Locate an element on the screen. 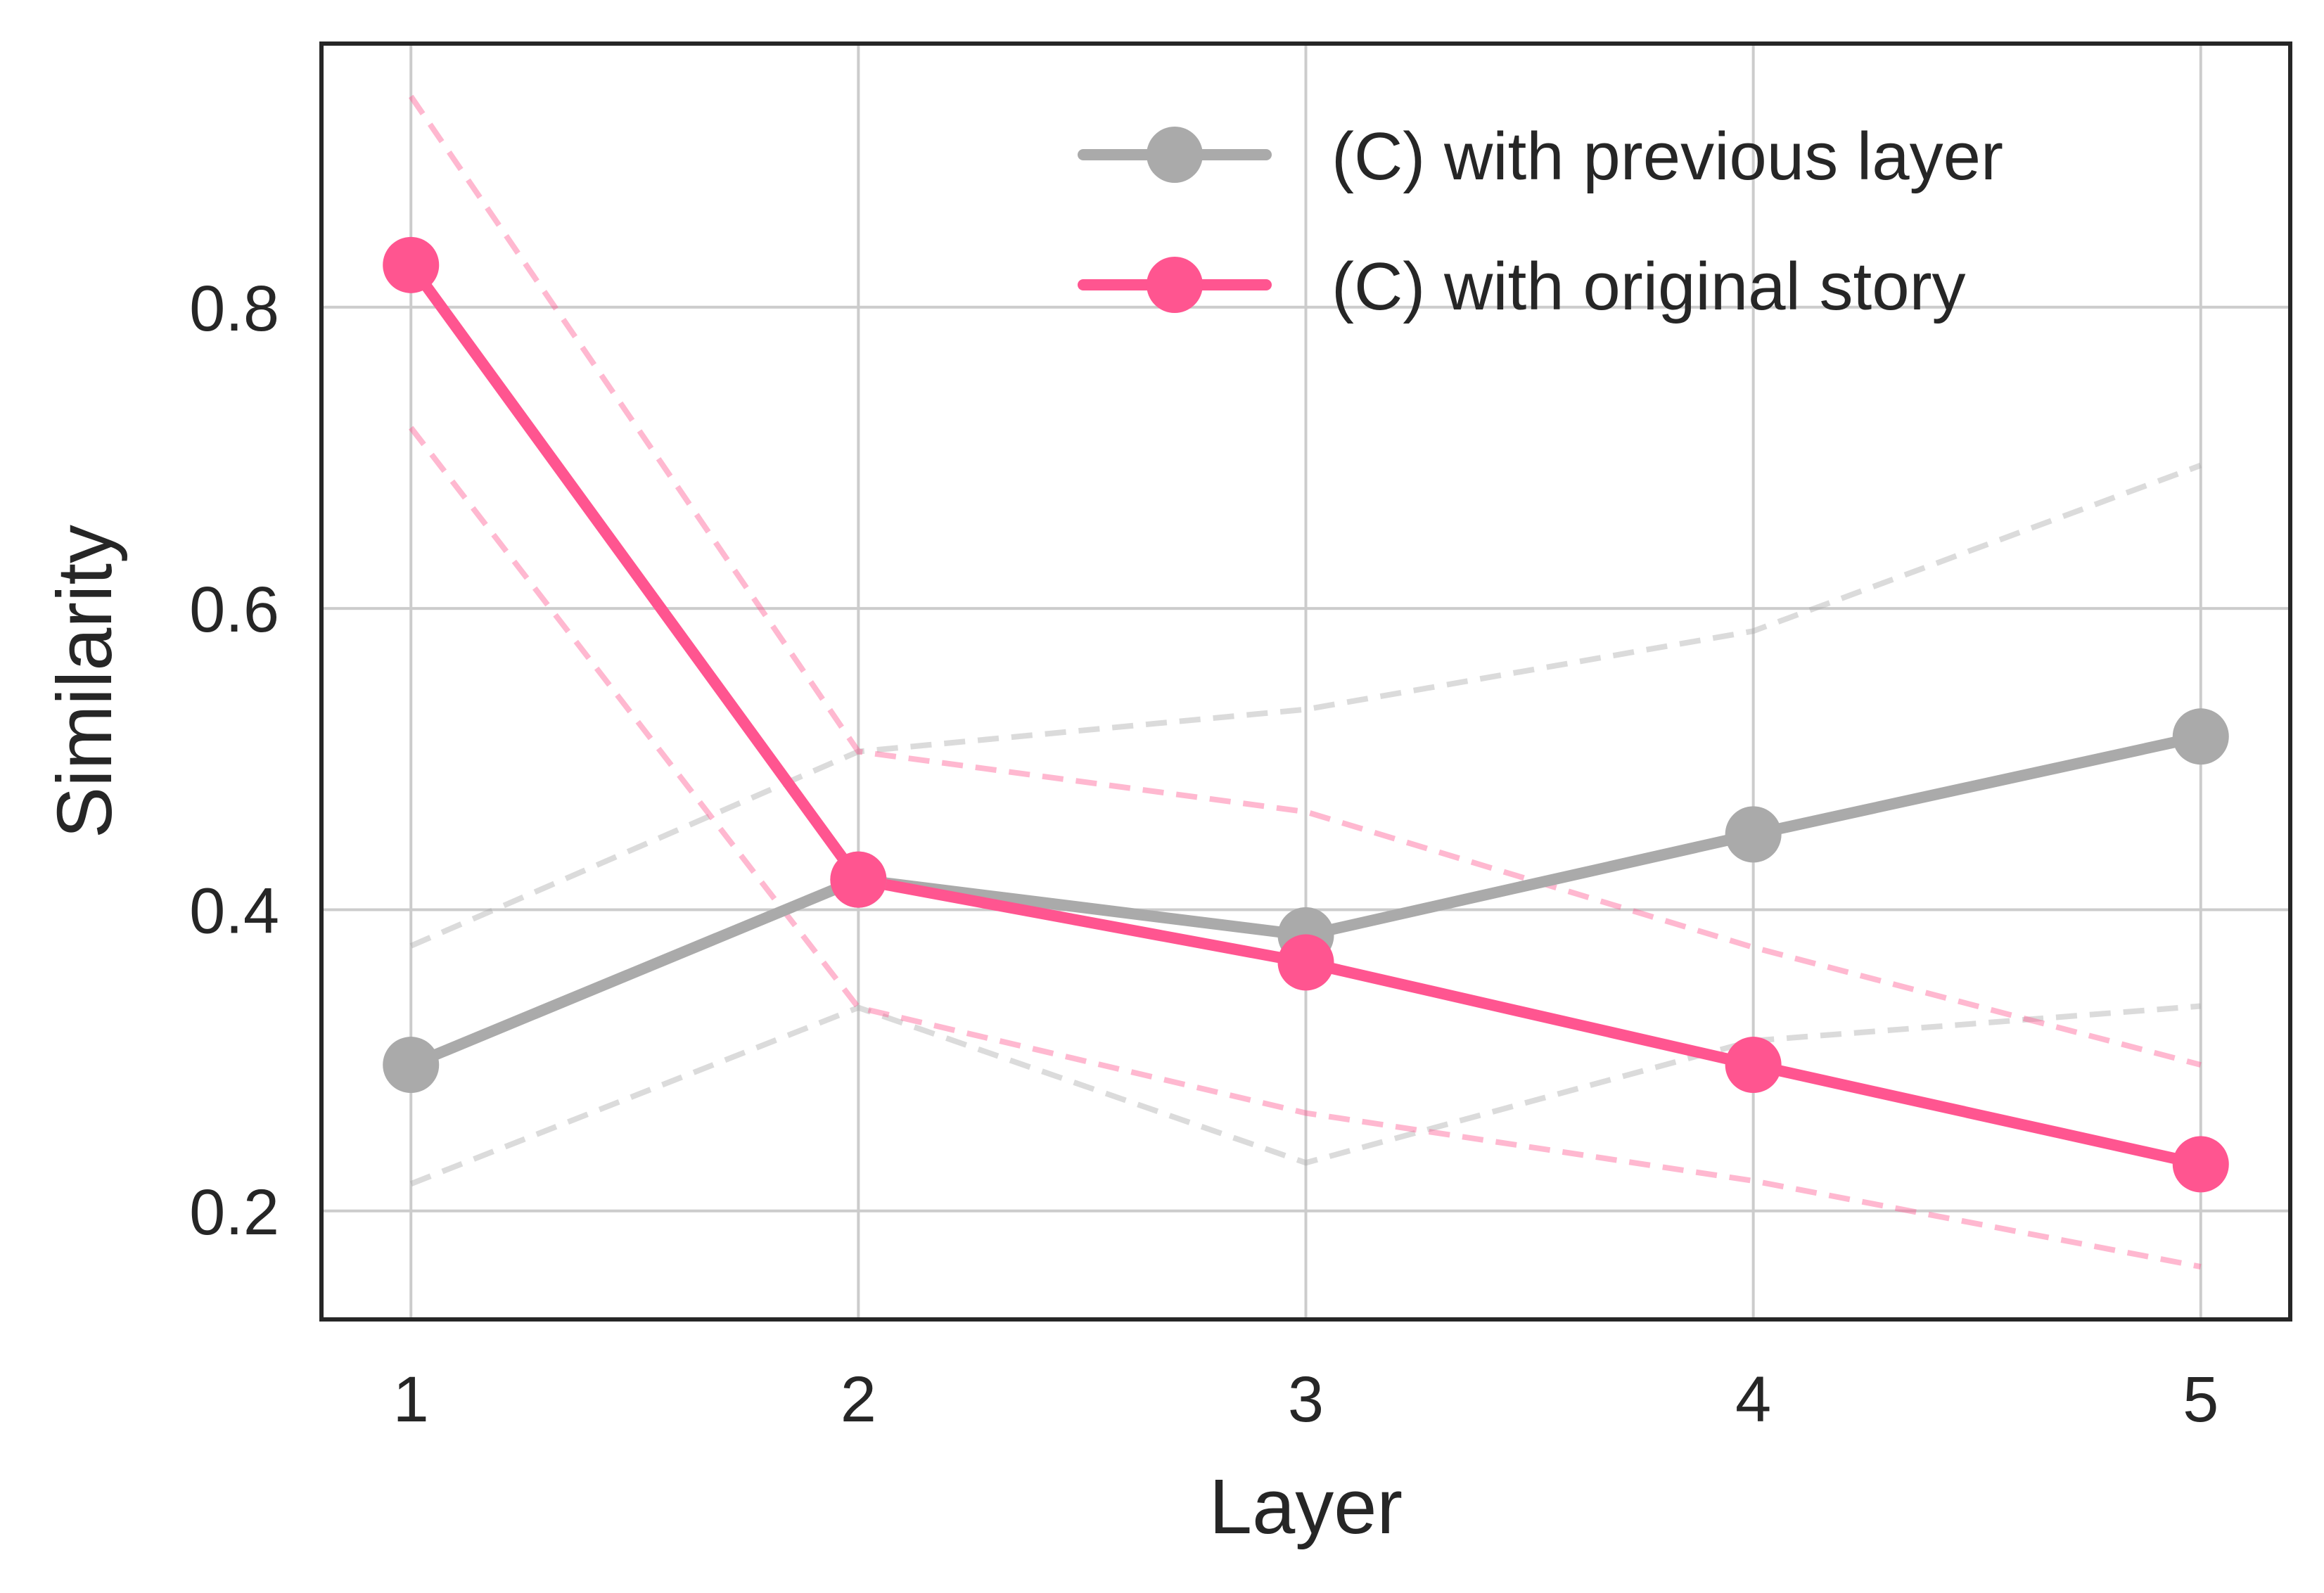  x-tick-label: 4 is located at coordinates (1753, 1399).